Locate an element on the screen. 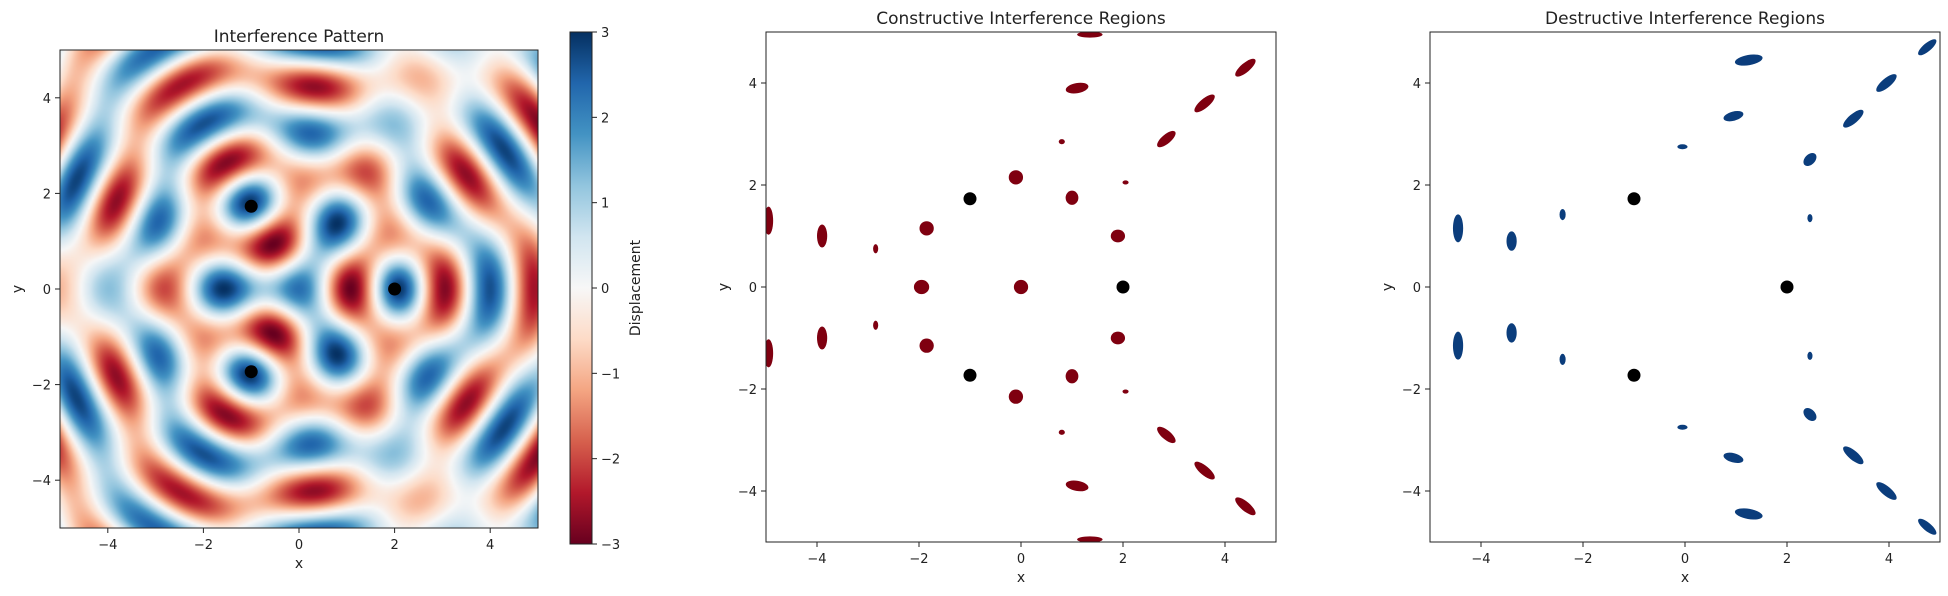 This screenshot has height=596, width=1948. chart-title: Destructive Interference Regions is located at coordinates (1685, 19).